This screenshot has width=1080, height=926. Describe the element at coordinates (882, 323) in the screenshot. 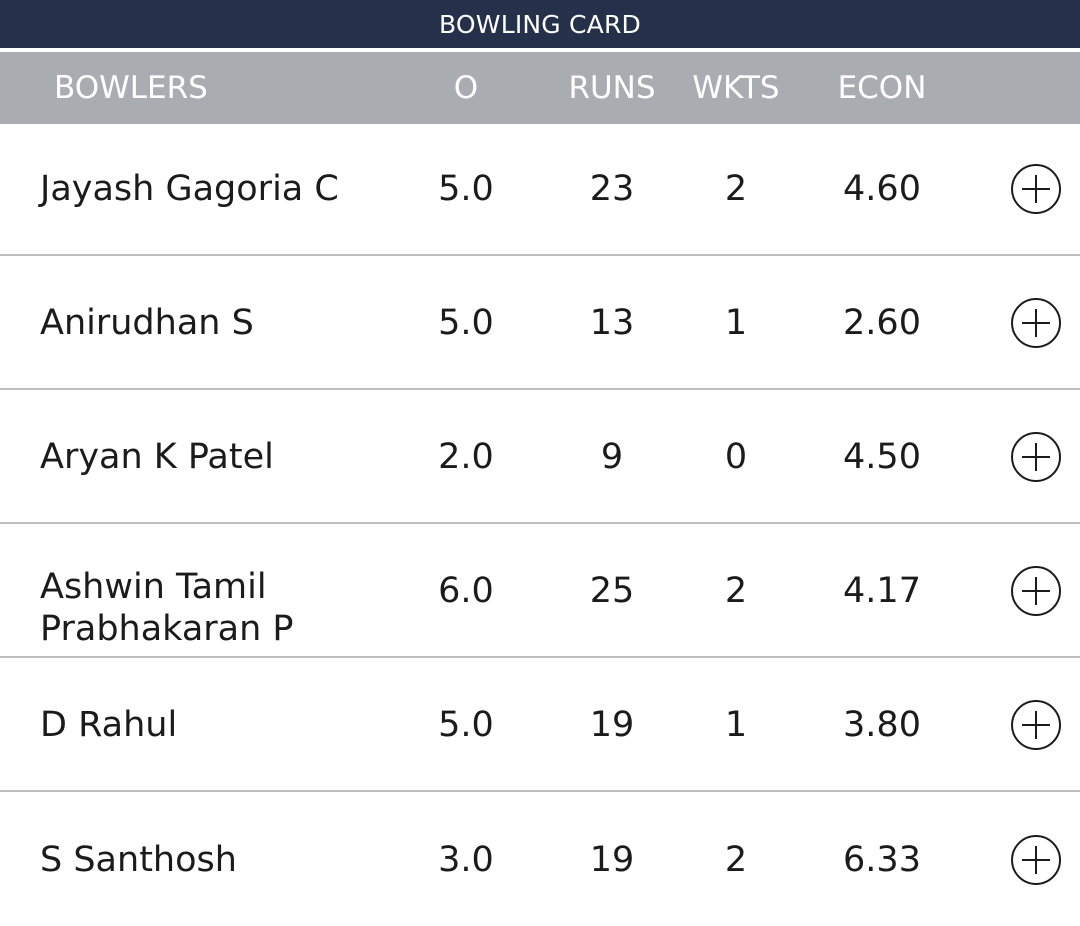

I see `bowler-economy: 2.60` at that location.